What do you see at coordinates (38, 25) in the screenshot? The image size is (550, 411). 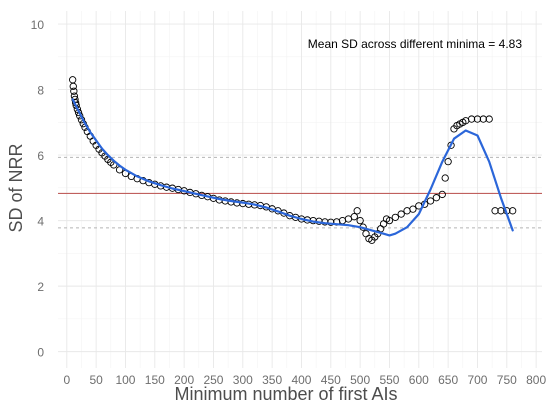 I see `y-tick-label: 10` at bounding box center [38, 25].